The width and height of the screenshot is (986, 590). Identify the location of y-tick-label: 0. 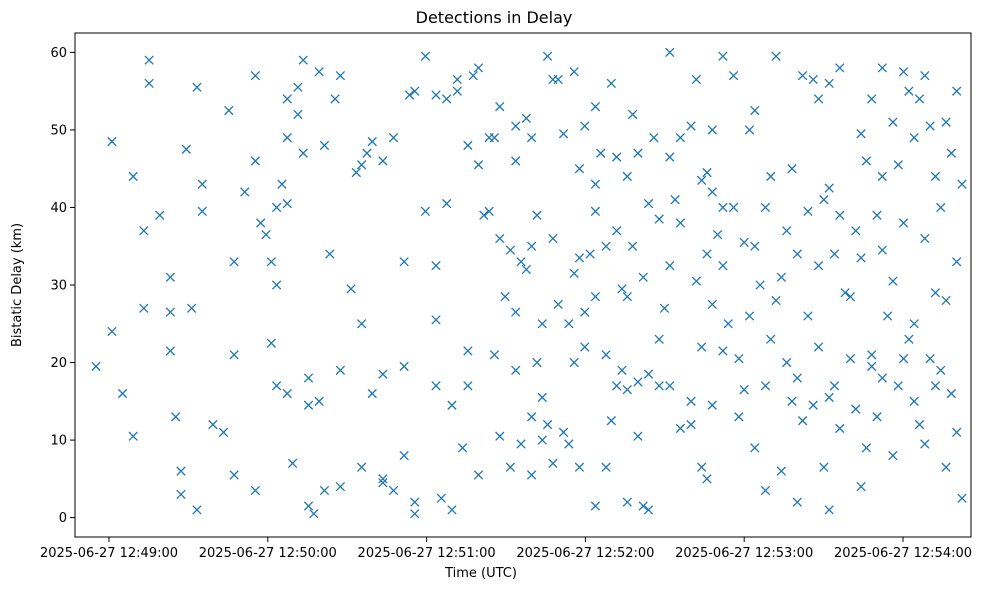
(63, 518).